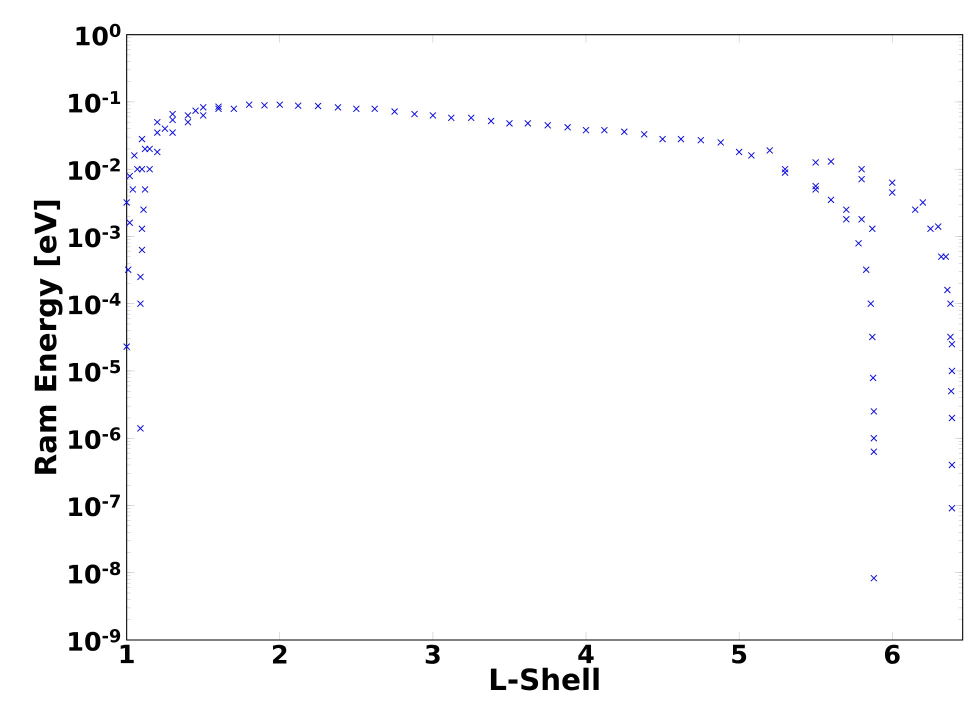 The width and height of the screenshot is (964, 713). Describe the element at coordinates (94, 371) in the screenshot. I see `y-tick-label: 10$^{-5}$` at that location.